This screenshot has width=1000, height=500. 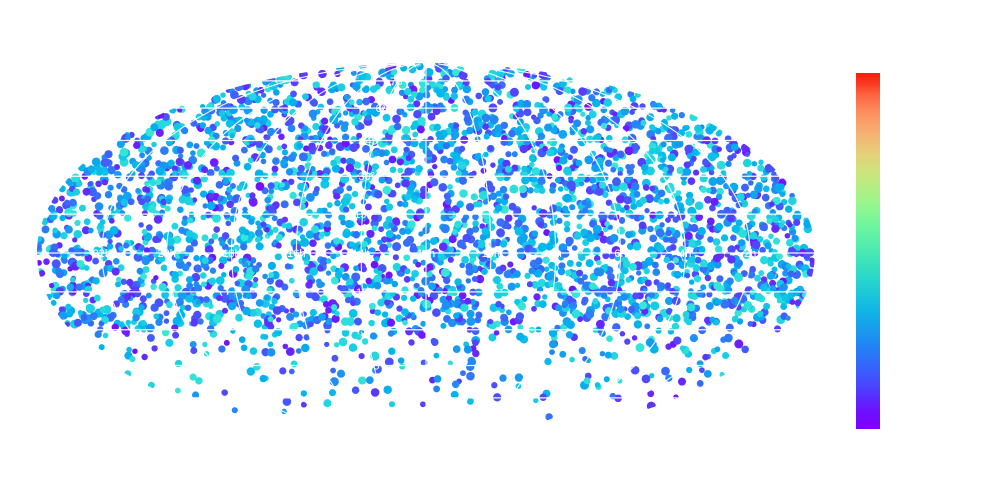 What do you see at coordinates (868, 251) in the screenshot?
I see `colorbar` at bounding box center [868, 251].